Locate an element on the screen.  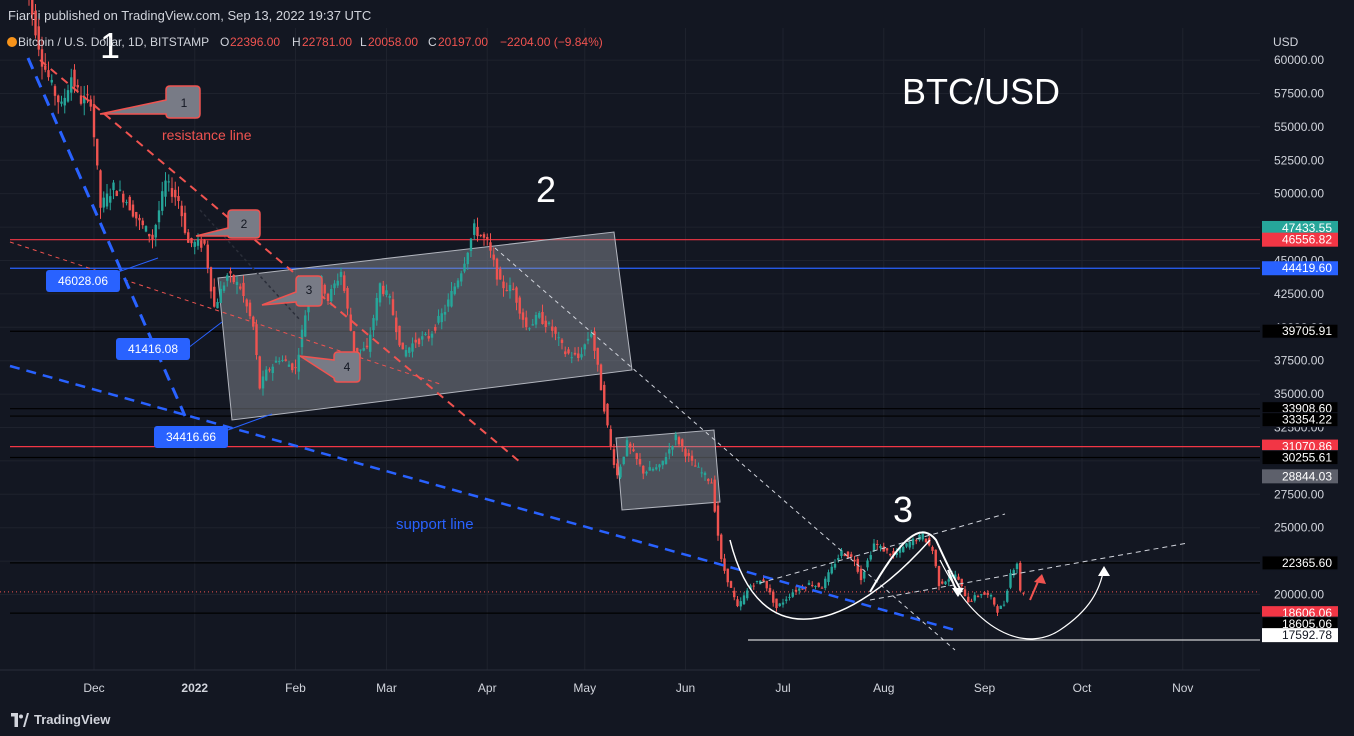
resistance-trendline-thin is located at coordinates (225, 313).